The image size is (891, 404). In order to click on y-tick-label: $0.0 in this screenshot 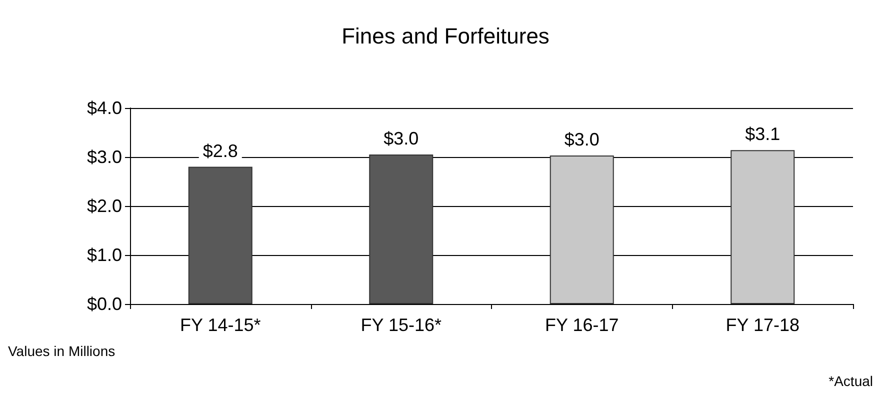, I will do `click(104, 304)`.